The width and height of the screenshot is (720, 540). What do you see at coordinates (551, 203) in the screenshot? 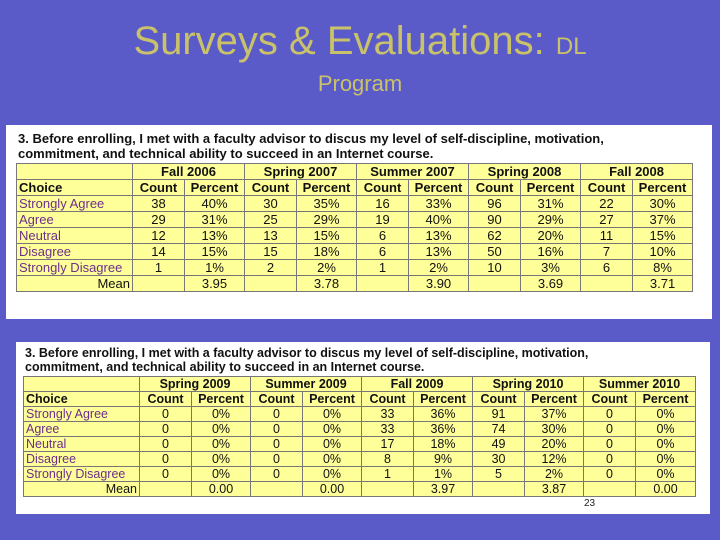
I see `table-cell: 31%` at bounding box center [551, 203].